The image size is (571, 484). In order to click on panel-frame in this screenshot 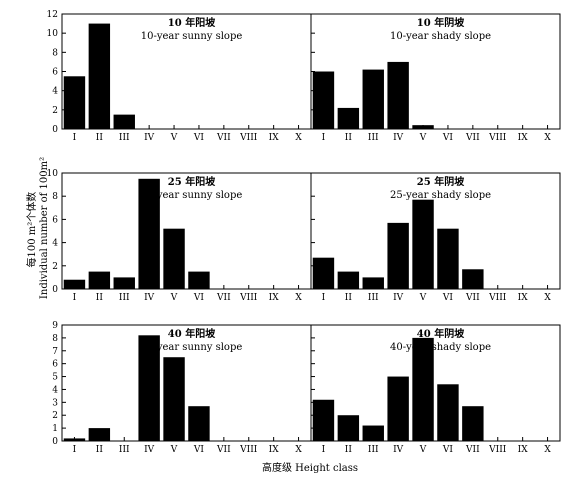, I will do `click(435, 383)`.